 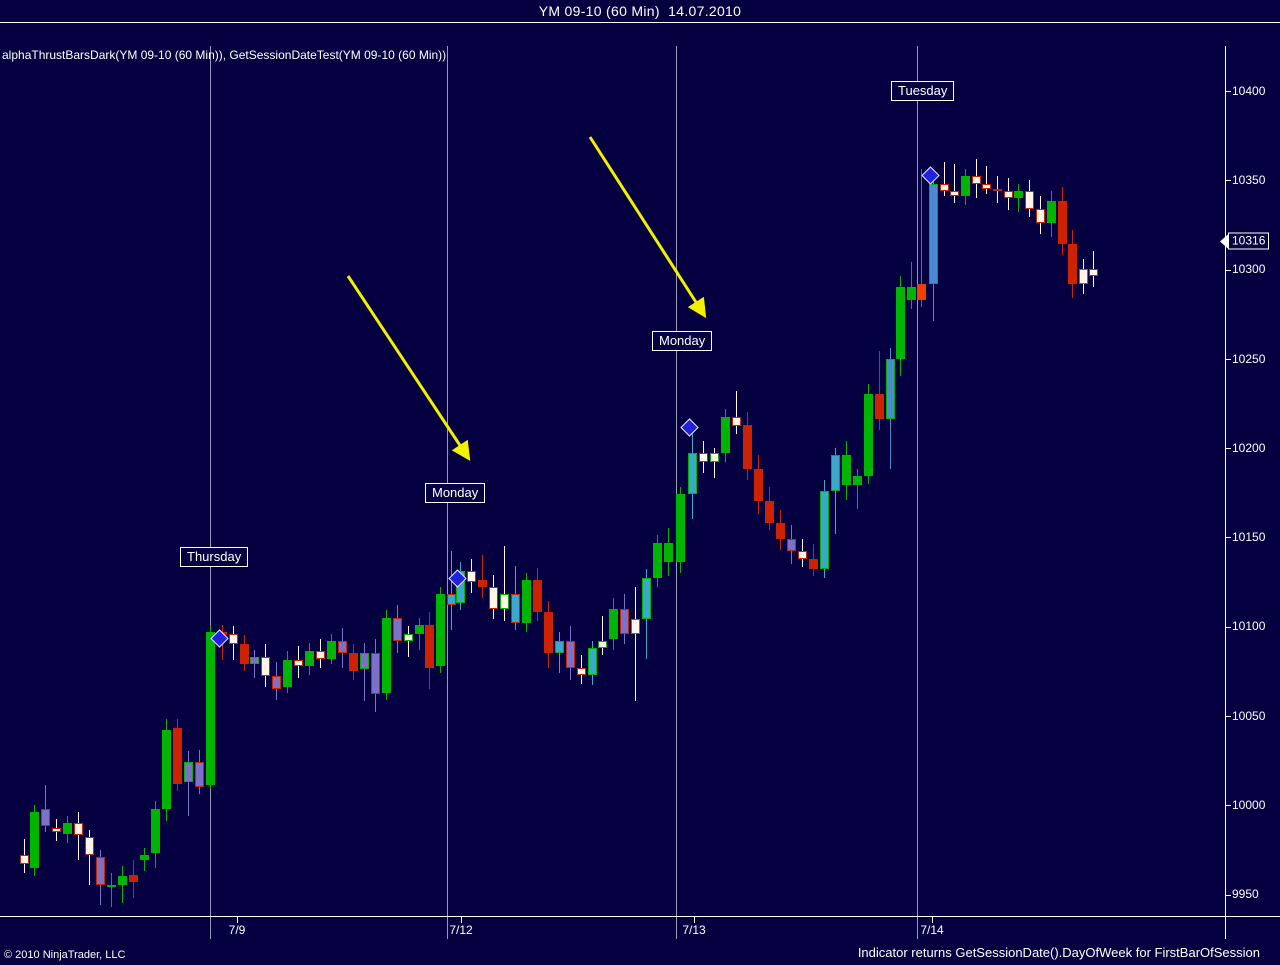 What do you see at coordinates (640, 11) in the screenshot?
I see `chart-title-bar: YM 09-10 (60 Min) 14.07.2010` at bounding box center [640, 11].